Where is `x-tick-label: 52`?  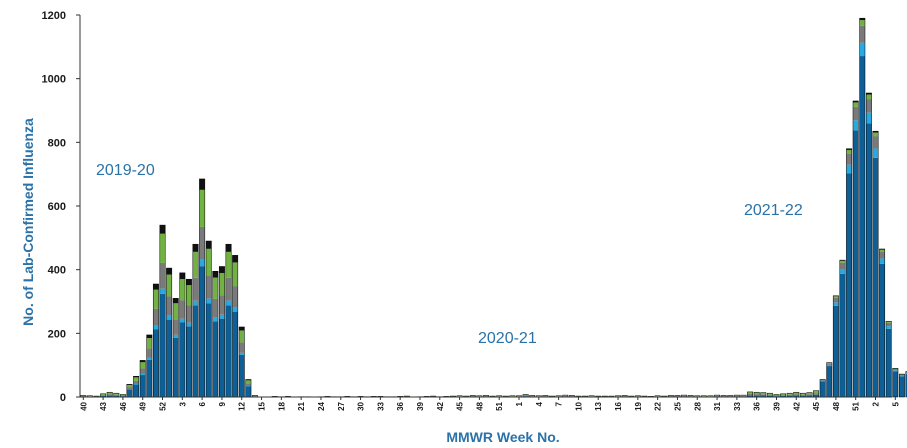
x-tick-label: 52 is located at coordinates (163, 405).